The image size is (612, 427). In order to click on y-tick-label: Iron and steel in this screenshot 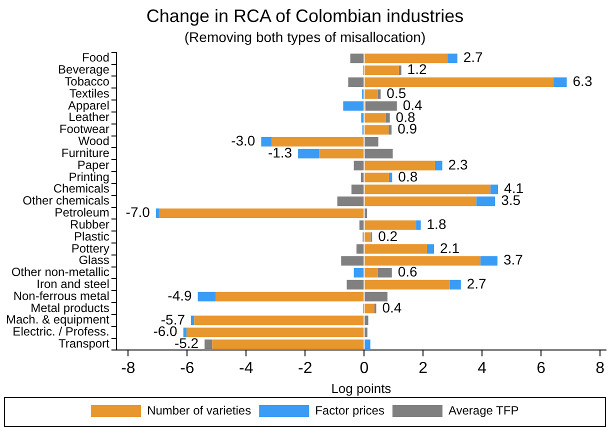, I will do `click(73, 283)`.